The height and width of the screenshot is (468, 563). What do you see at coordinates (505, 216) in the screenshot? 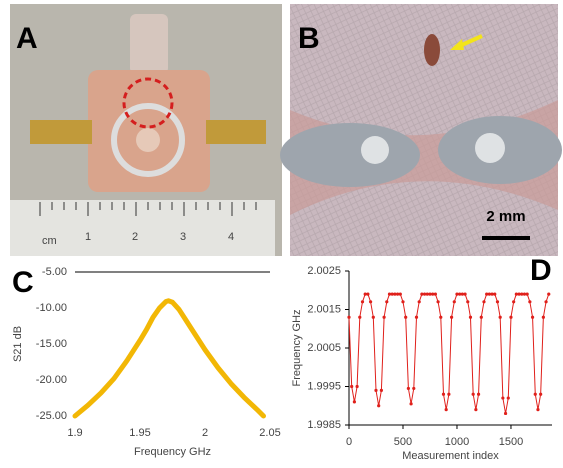
I see `scale-bar-label: 2 mm` at bounding box center [505, 216].